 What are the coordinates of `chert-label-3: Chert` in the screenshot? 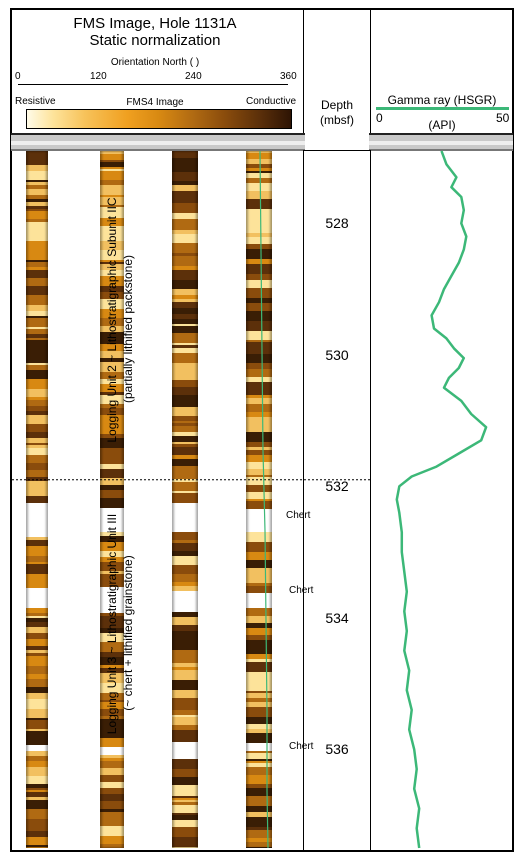 It's located at (301, 746).